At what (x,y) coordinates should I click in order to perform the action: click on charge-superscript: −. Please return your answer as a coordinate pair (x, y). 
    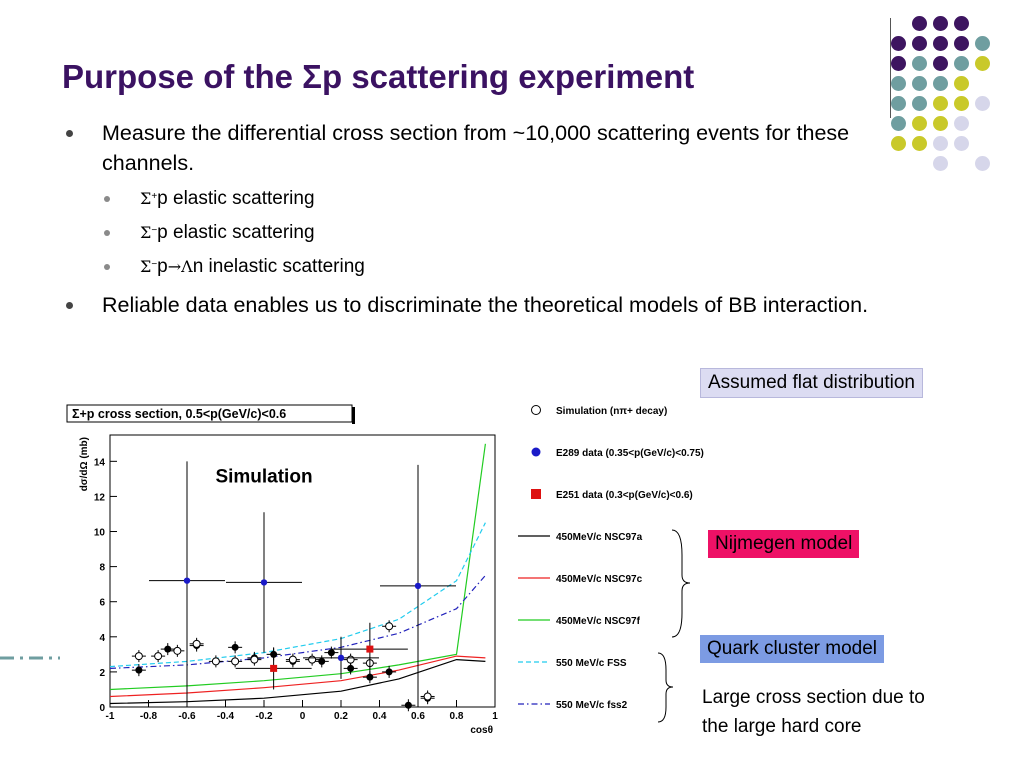
    Looking at the image, I should click on (154, 230).